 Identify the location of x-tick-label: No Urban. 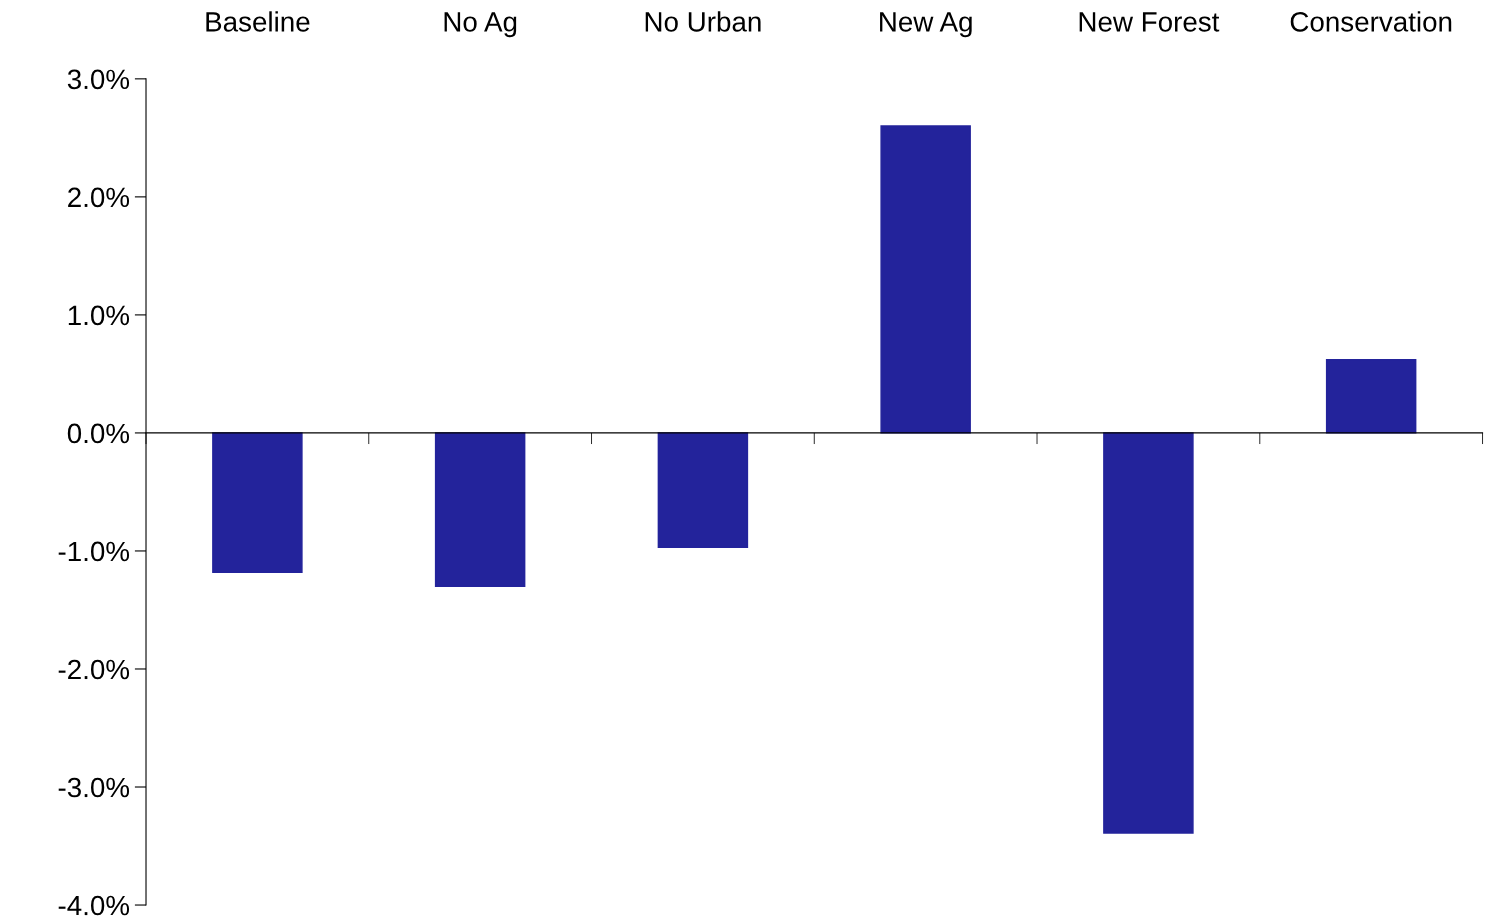
(703, 21).